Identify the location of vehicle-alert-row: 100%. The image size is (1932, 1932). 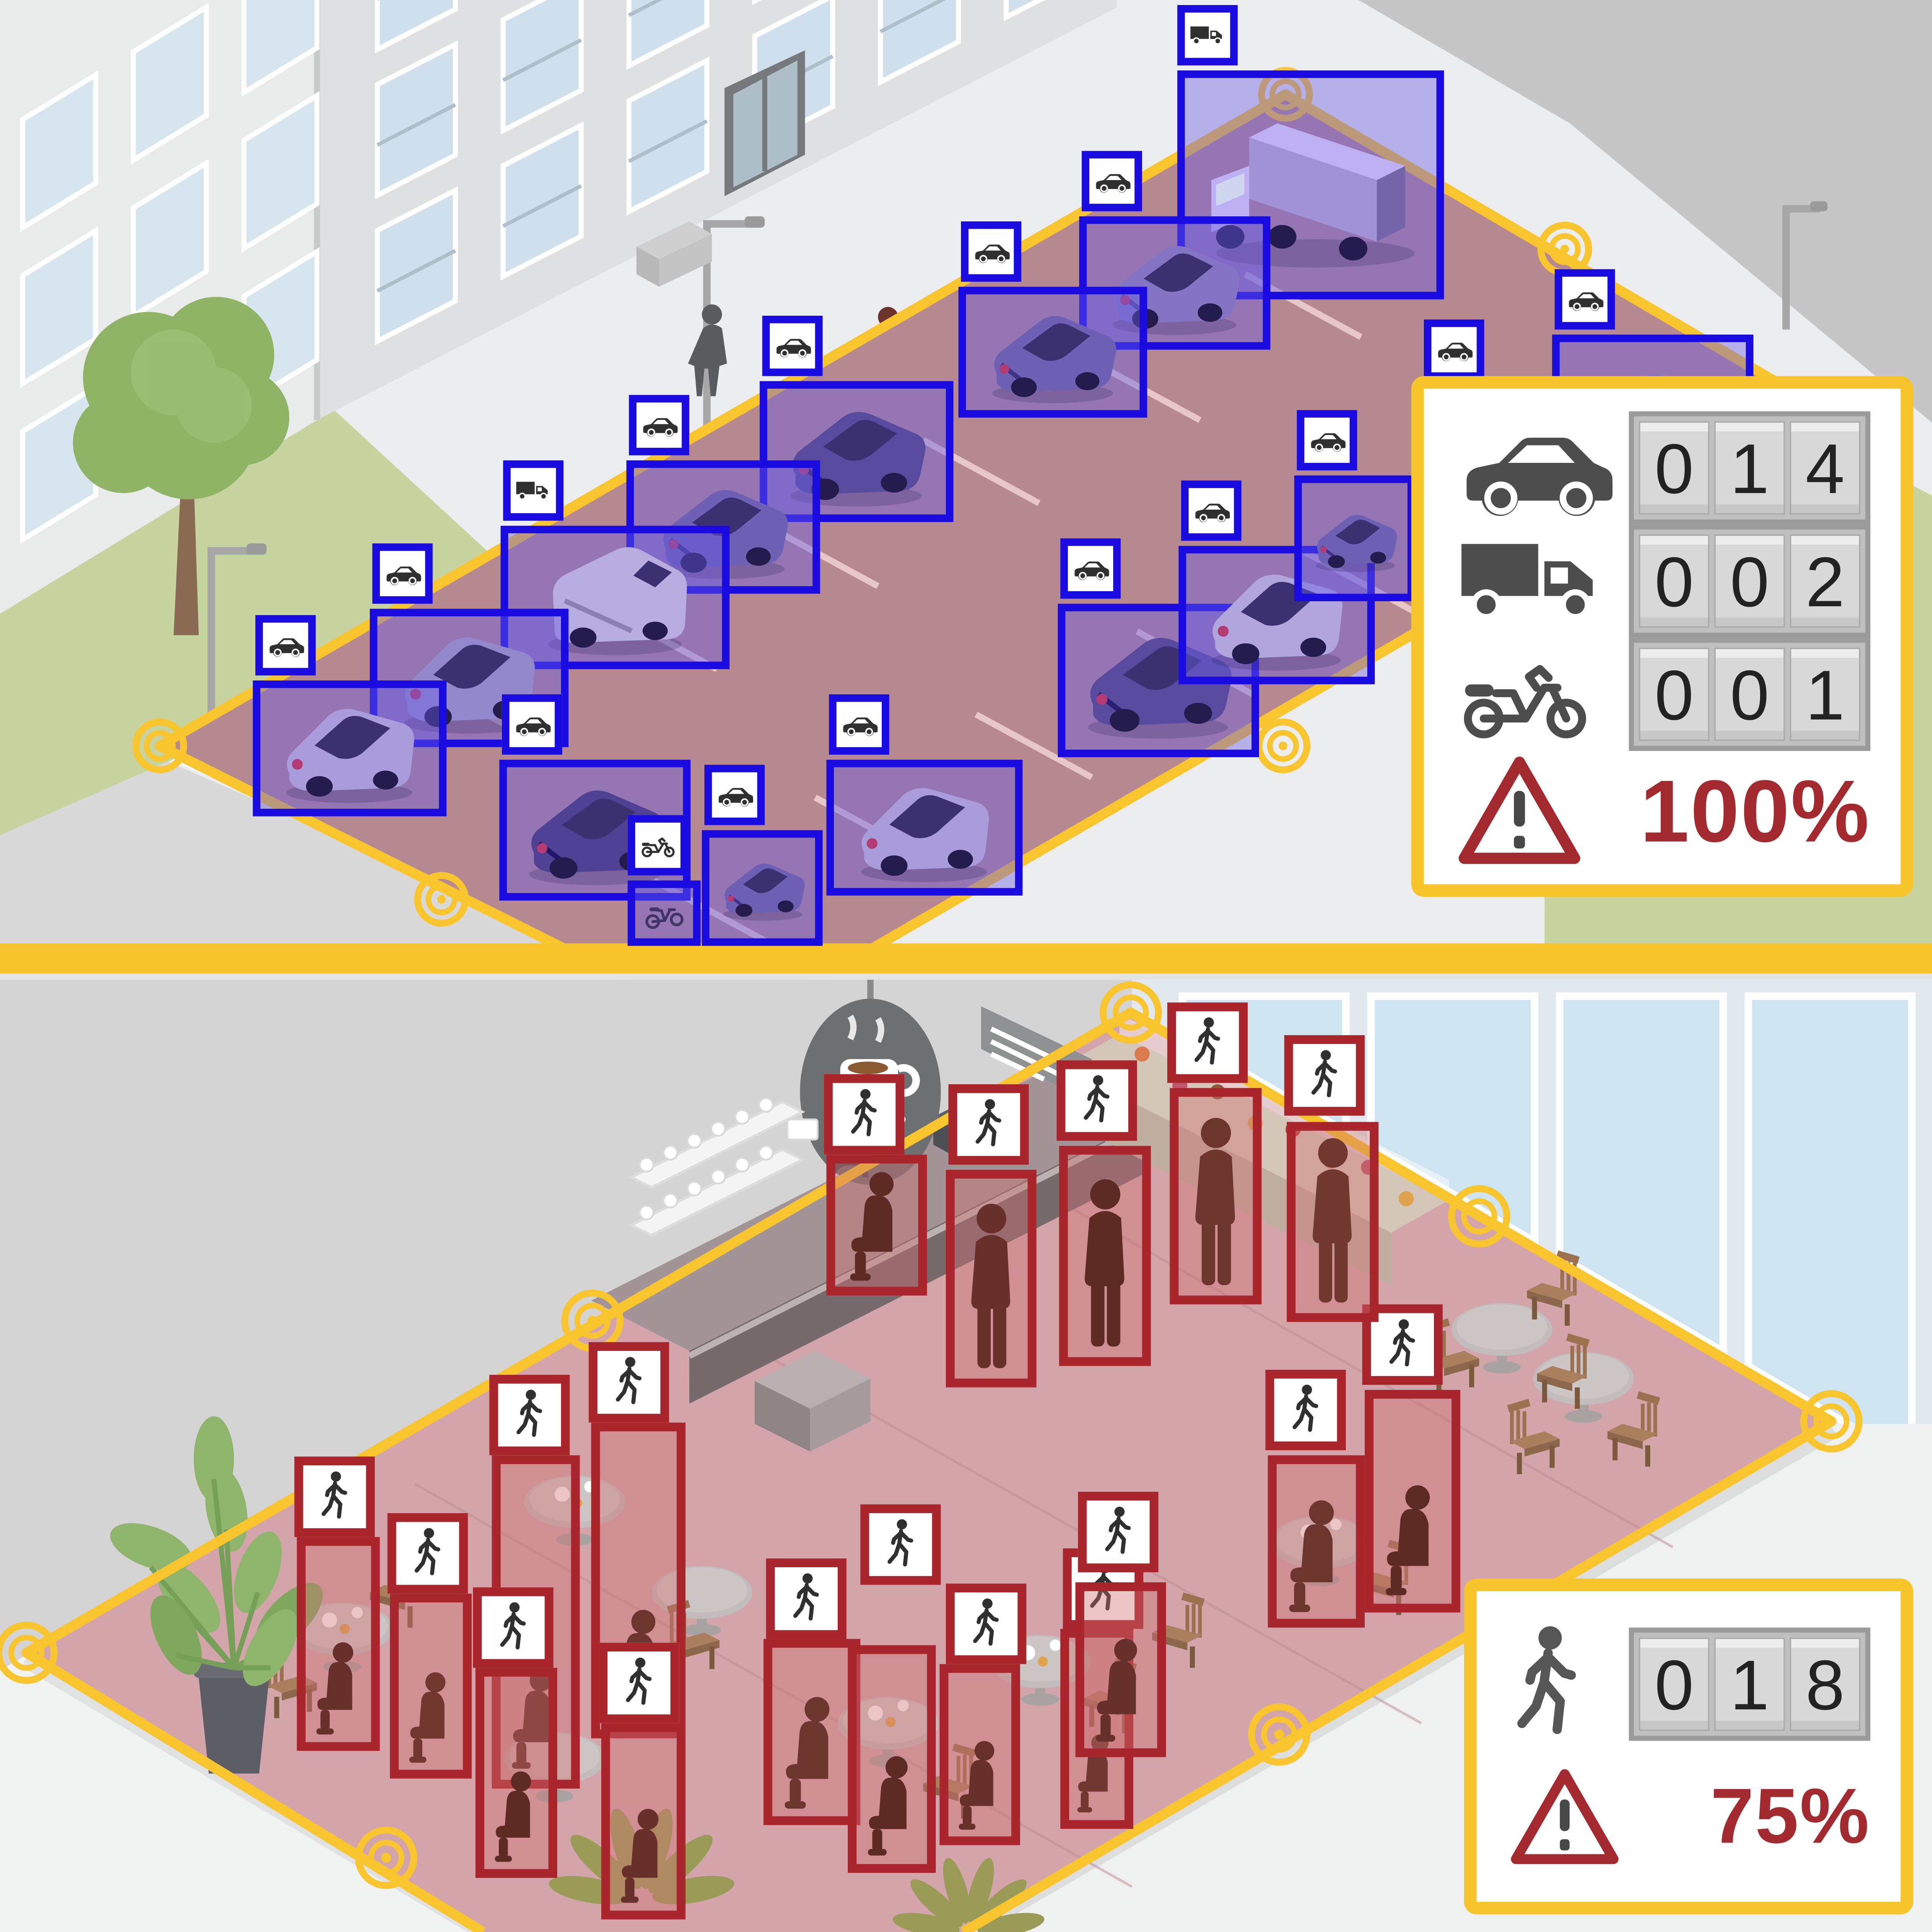
(1662, 811).